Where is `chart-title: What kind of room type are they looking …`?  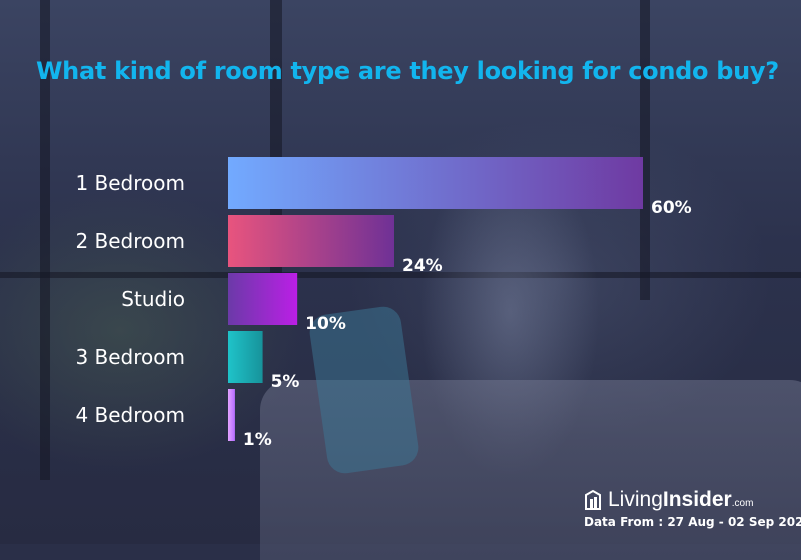
chart-title: What kind of room type are they looking … is located at coordinates (407, 71).